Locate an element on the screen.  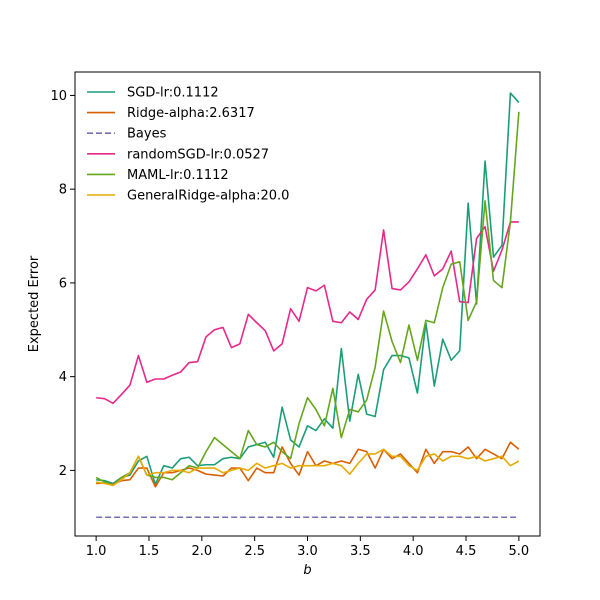
legend-entry: MAML-lr:0.1112 is located at coordinates (178, 175).